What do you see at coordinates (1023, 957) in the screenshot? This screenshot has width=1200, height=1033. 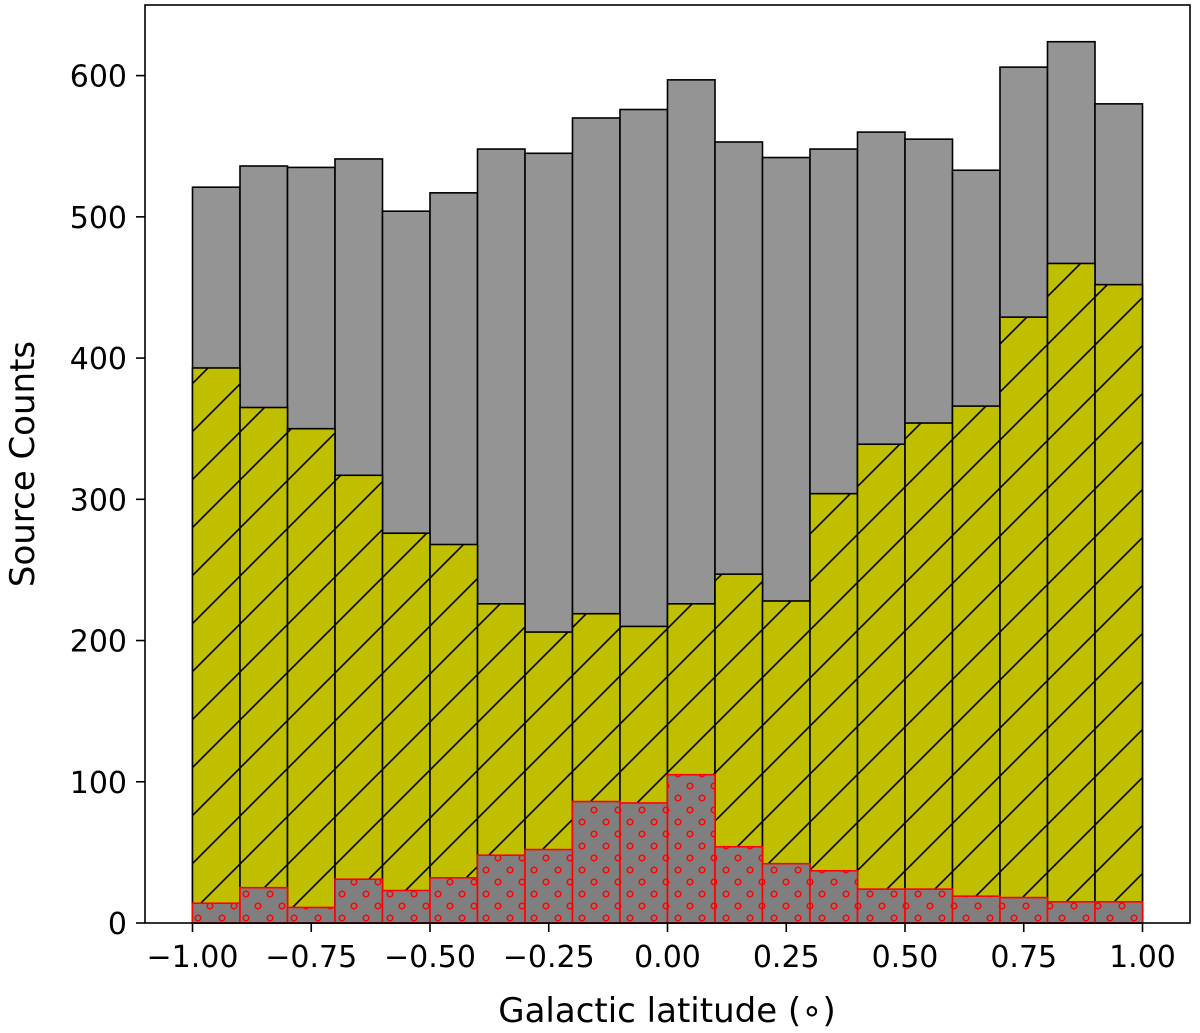 I see `x-tick-label: 0.75` at bounding box center [1023, 957].